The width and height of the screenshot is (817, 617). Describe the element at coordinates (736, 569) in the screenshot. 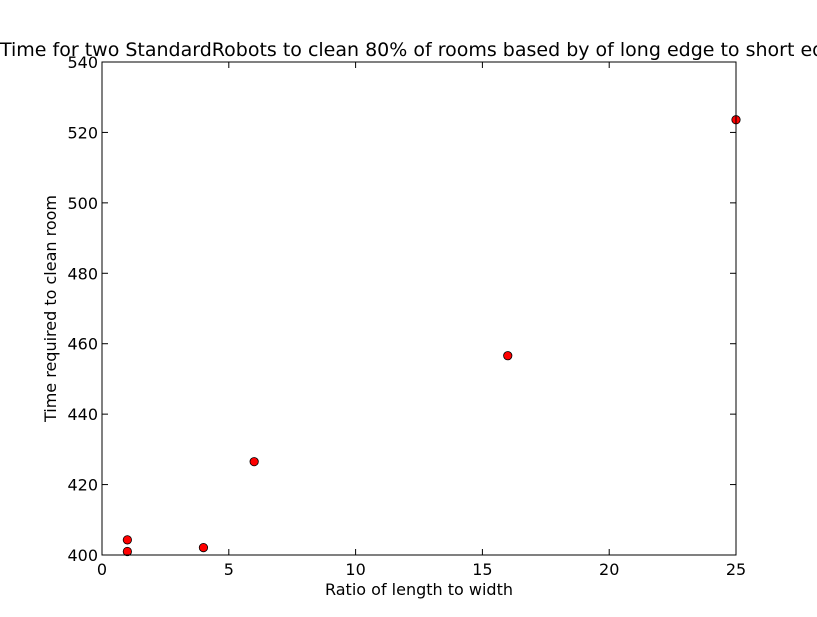

I see `x-tick-label: 25` at that location.